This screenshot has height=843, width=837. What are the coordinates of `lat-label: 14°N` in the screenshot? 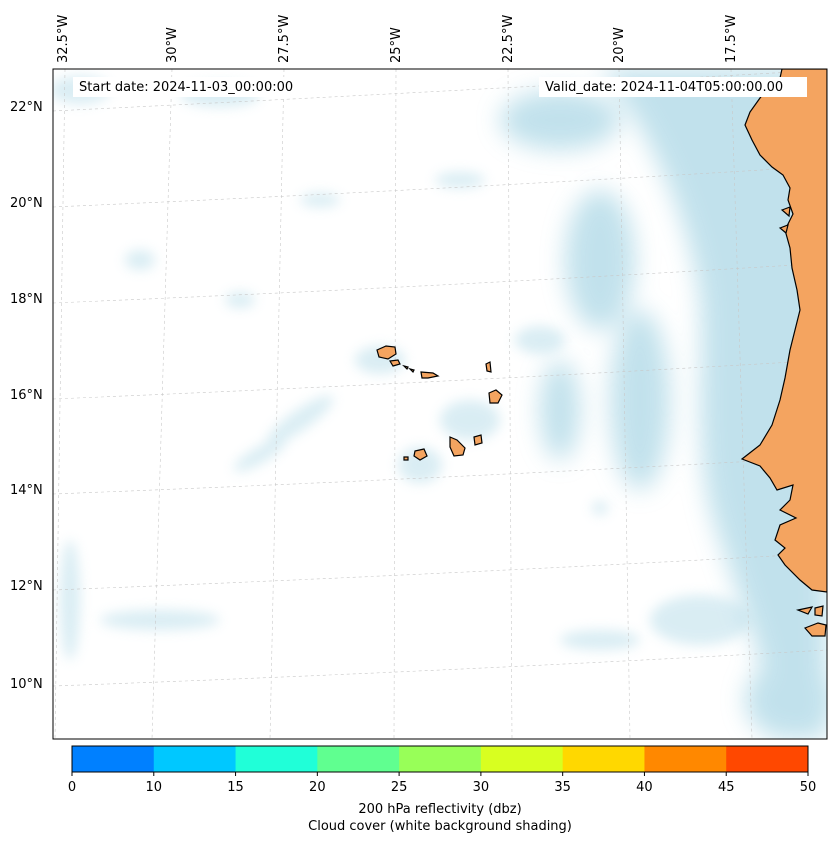 It's located at (26, 490).